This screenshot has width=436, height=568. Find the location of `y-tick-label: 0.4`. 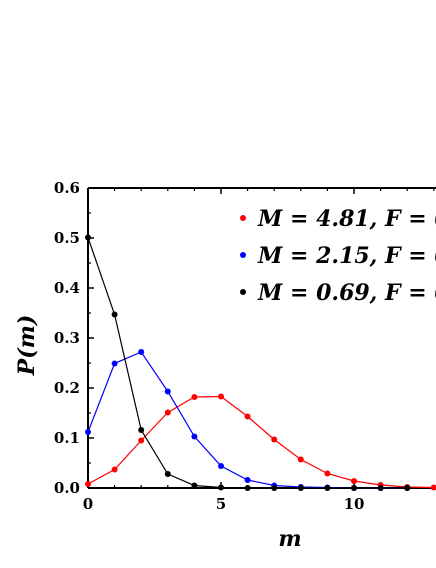

y-tick-label: 0.4 is located at coordinates (67, 288).